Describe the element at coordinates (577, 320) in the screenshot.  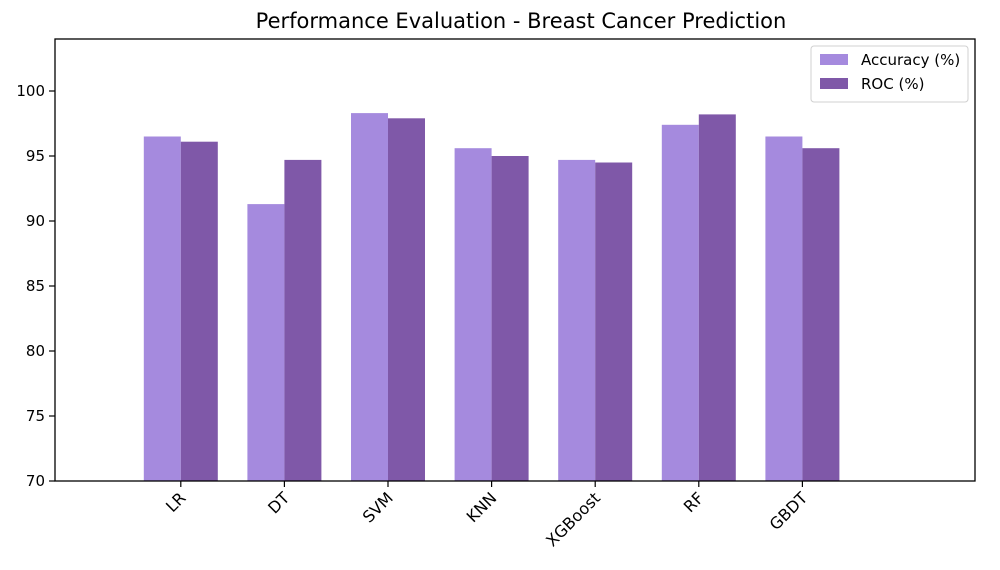
I see `bar-accuracy-xgboost` at that location.